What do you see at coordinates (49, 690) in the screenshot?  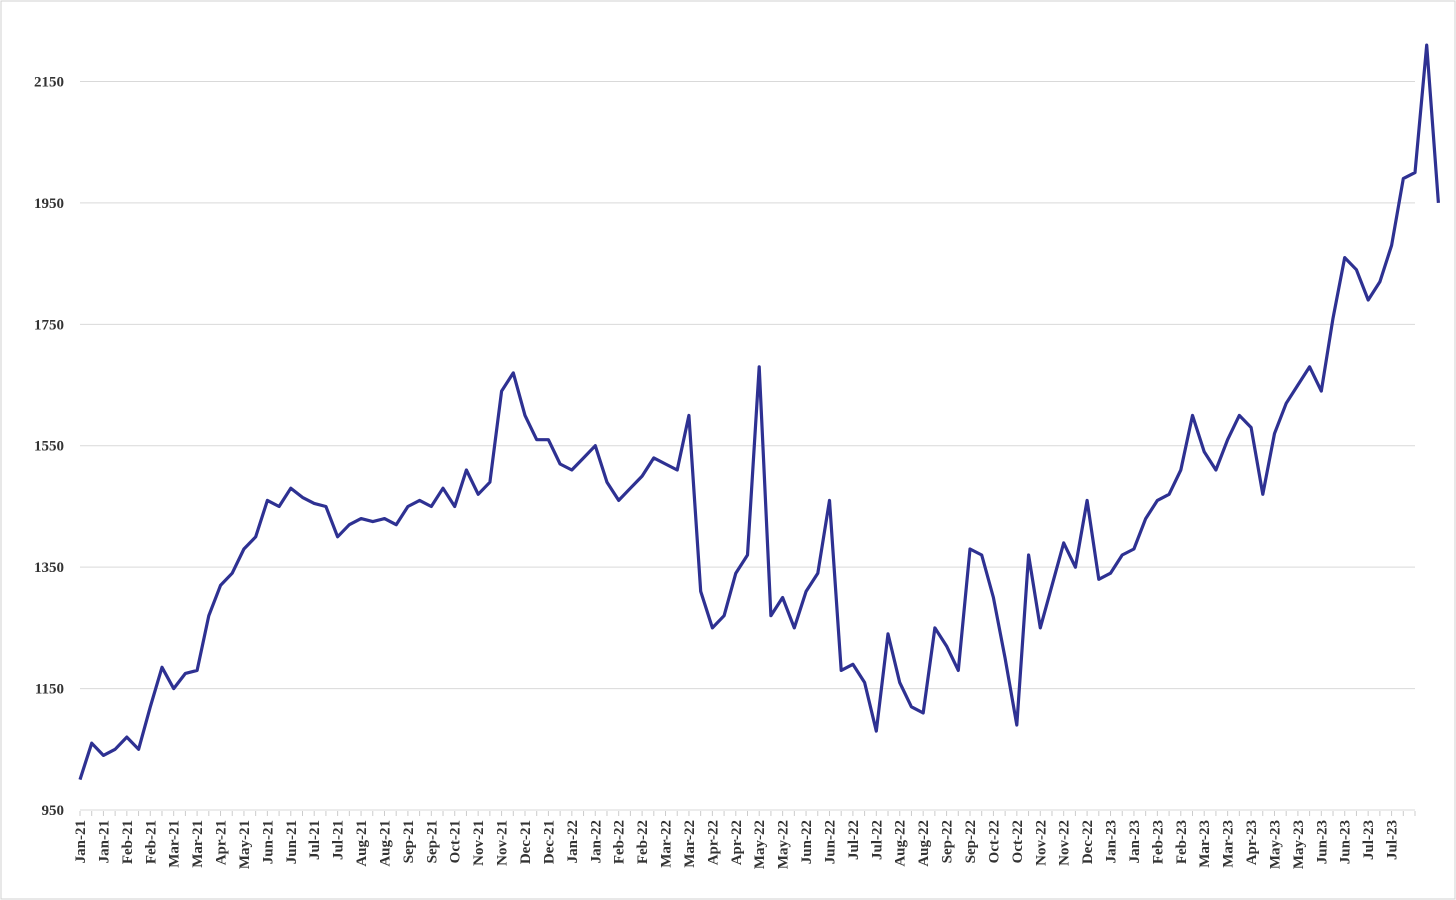 I see `y-tick-label: 1150` at bounding box center [49, 690].